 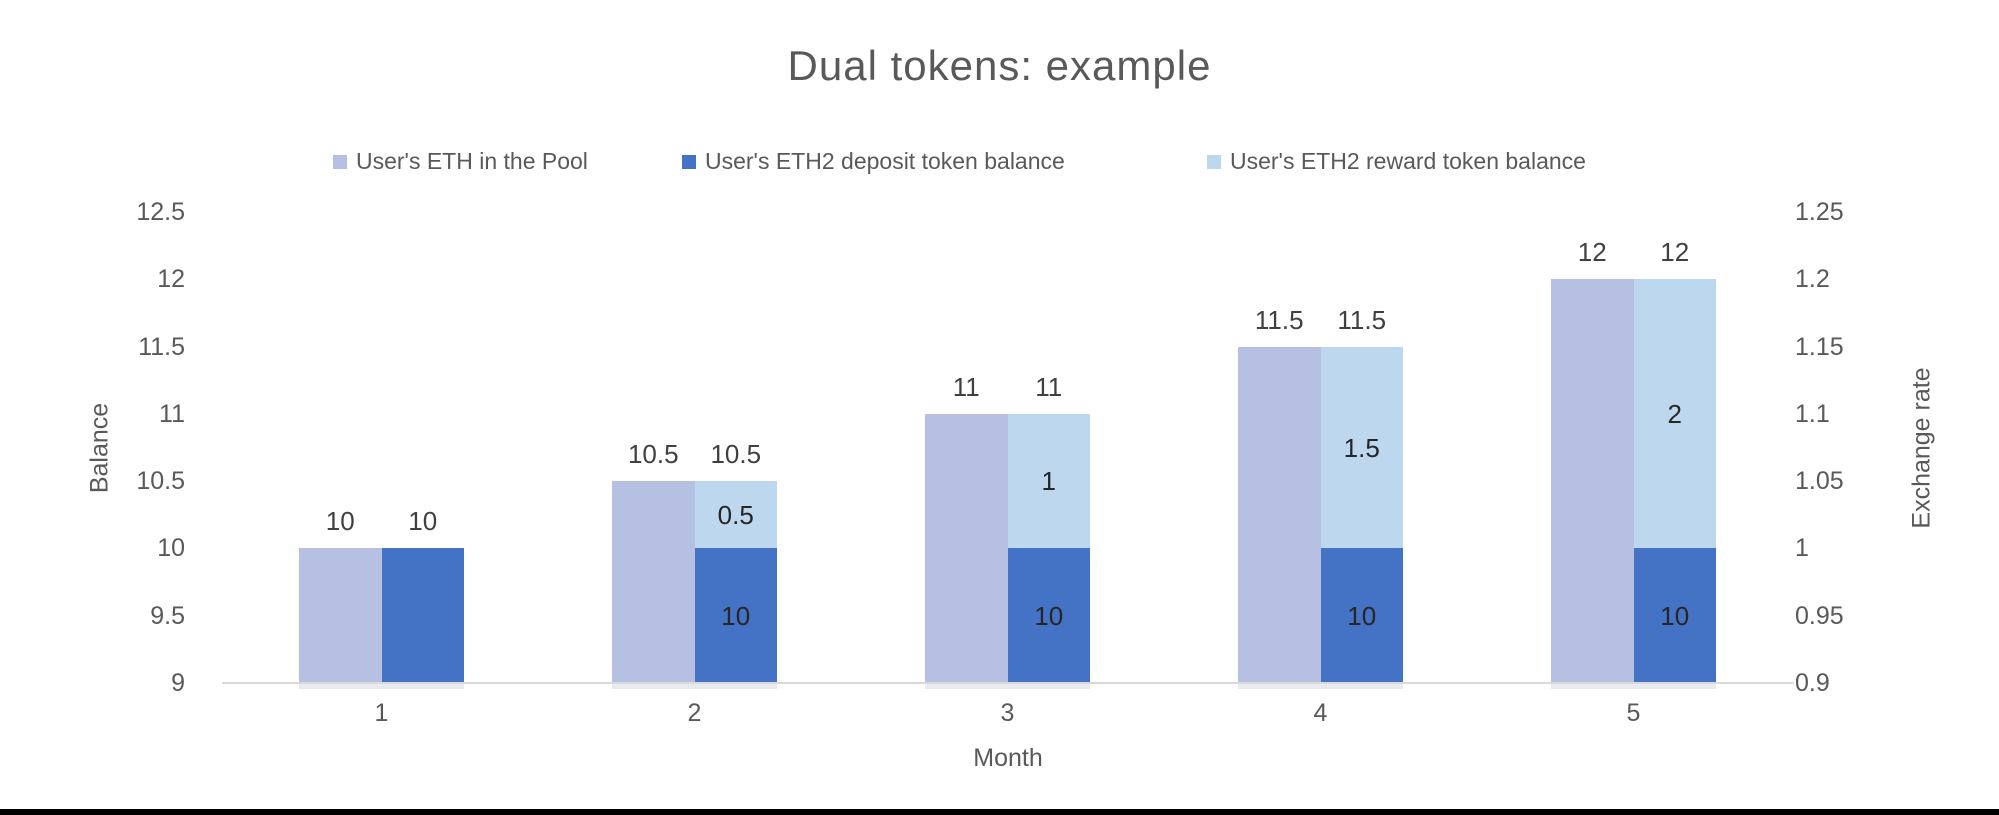 I want to click on pool-value-label-month-3: 11, so click(x=966, y=386).